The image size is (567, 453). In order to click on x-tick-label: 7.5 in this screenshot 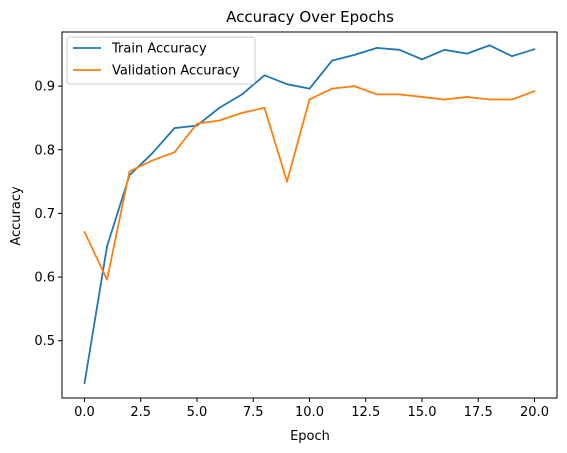, I will do `click(253, 412)`.